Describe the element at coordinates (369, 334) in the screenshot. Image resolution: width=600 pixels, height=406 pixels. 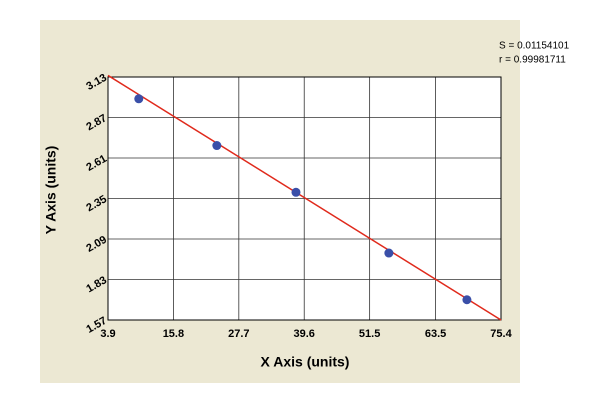
I see `x-tick-label: 51.5` at that location.